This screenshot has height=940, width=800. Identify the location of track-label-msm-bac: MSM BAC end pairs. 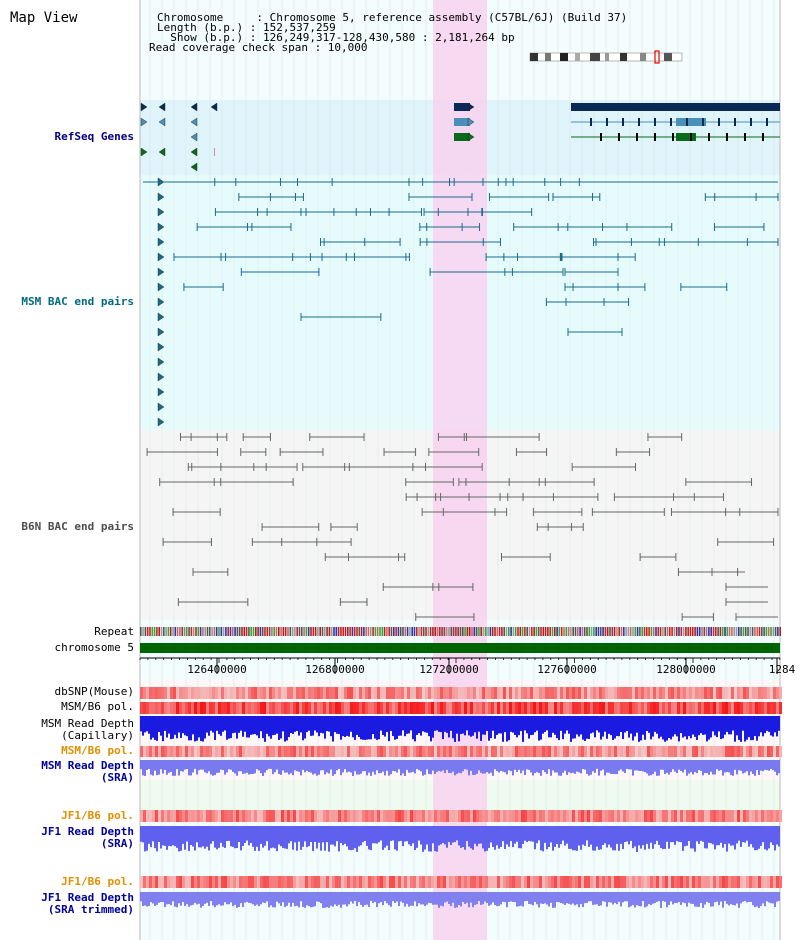
(77, 301).